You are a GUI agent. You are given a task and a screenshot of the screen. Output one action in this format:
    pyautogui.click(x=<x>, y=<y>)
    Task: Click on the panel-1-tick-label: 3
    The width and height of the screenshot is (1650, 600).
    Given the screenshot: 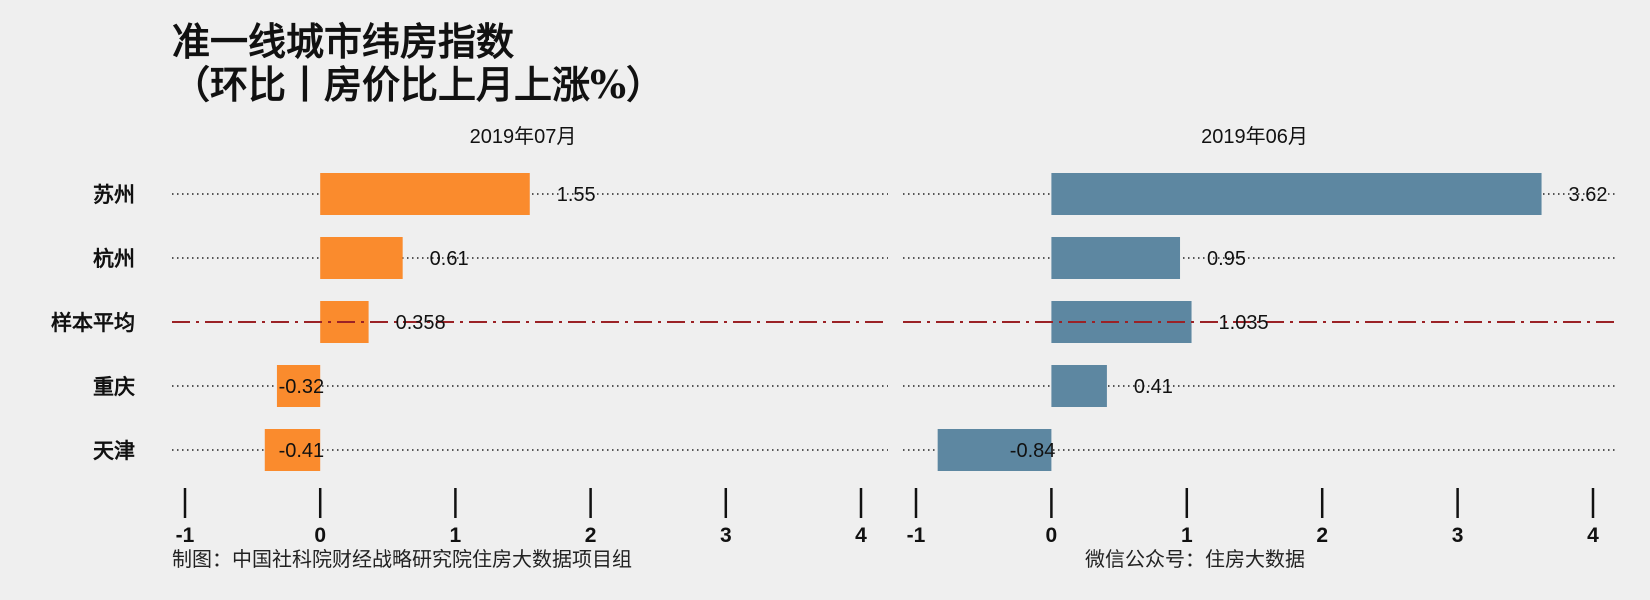 What is the action you would take?
    pyautogui.click(x=726, y=535)
    